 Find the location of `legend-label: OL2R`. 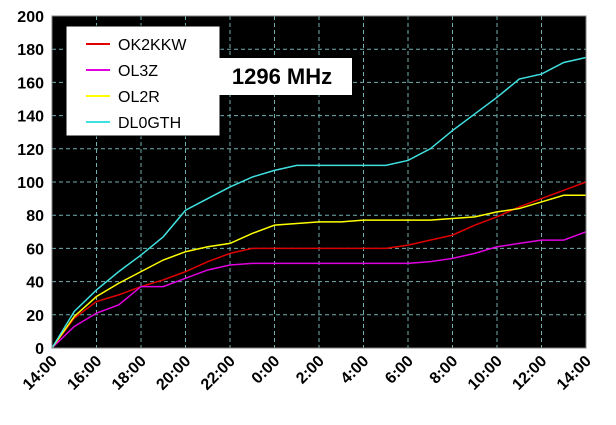

legend-label: OL2R is located at coordinates (139, 97).